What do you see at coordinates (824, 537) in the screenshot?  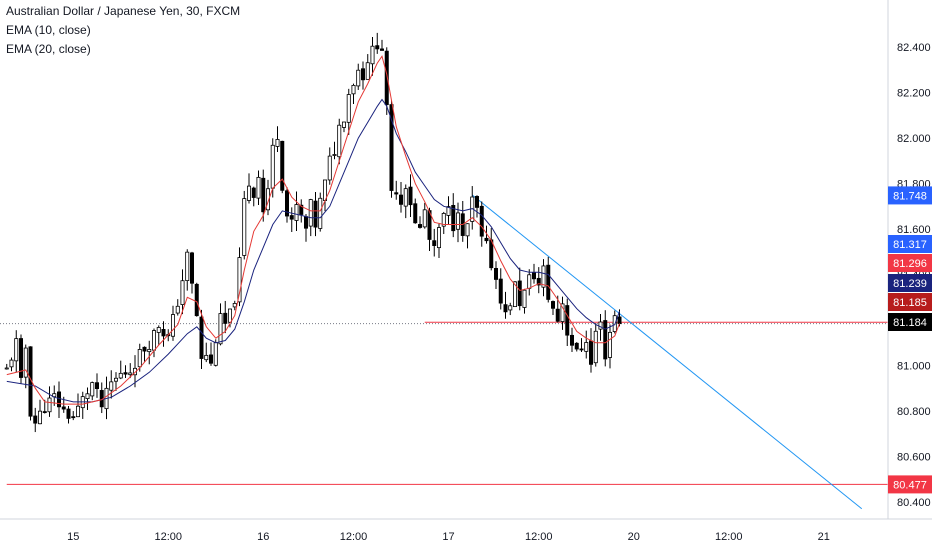 I see `x-tick-label: 21` at bounding box center [824, 537].